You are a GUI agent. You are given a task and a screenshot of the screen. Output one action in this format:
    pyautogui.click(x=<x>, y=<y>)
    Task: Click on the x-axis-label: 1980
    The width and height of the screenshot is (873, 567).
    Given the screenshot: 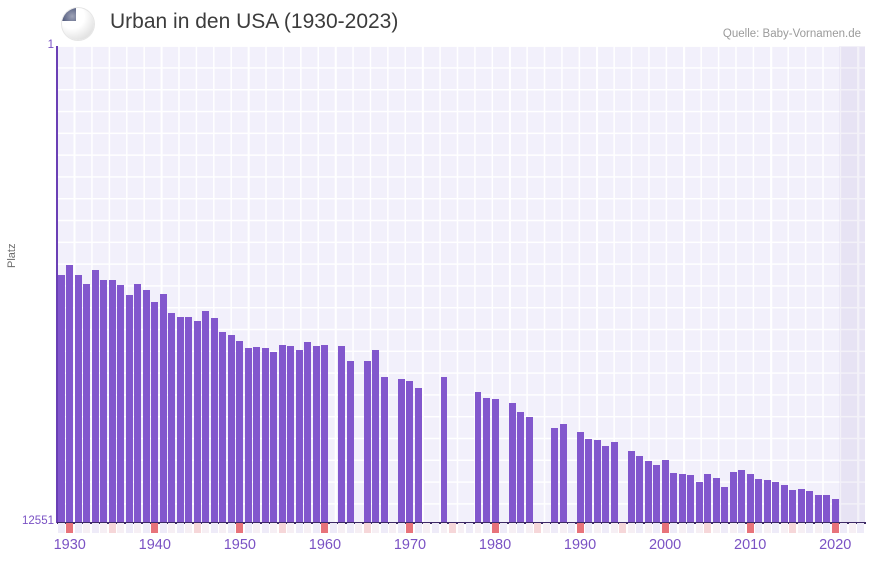 What is the action you would take?
    pyautogui.click(x=495, y=545)
    